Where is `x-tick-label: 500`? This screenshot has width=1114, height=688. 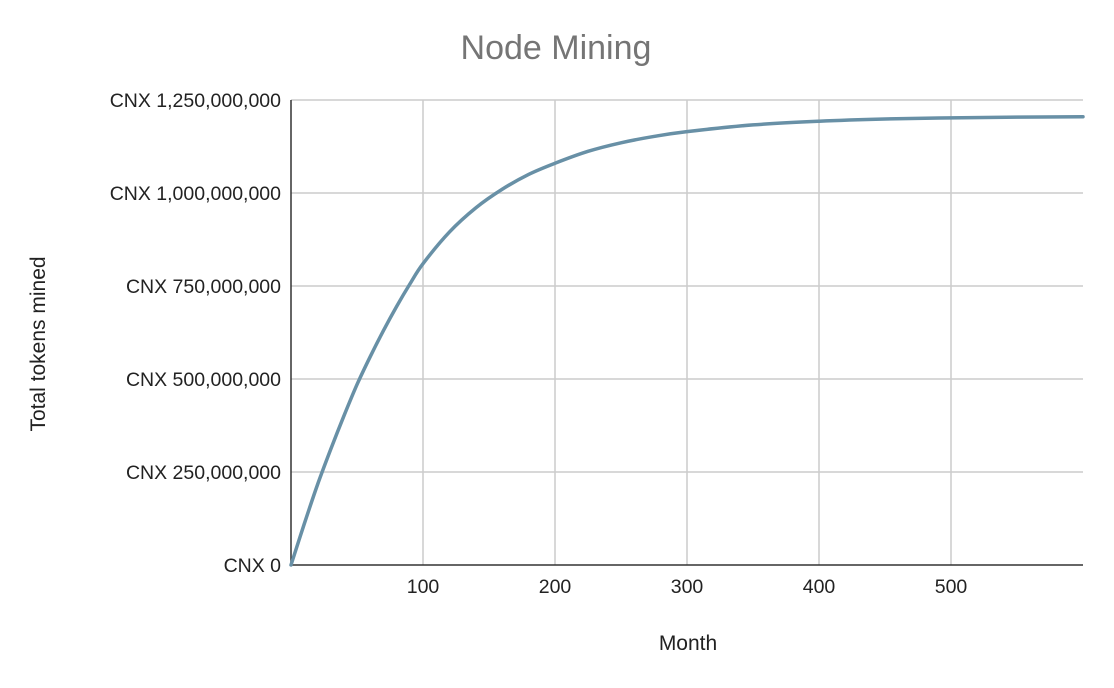 x-tick-label: 500 is located at coordinates (951, 587).